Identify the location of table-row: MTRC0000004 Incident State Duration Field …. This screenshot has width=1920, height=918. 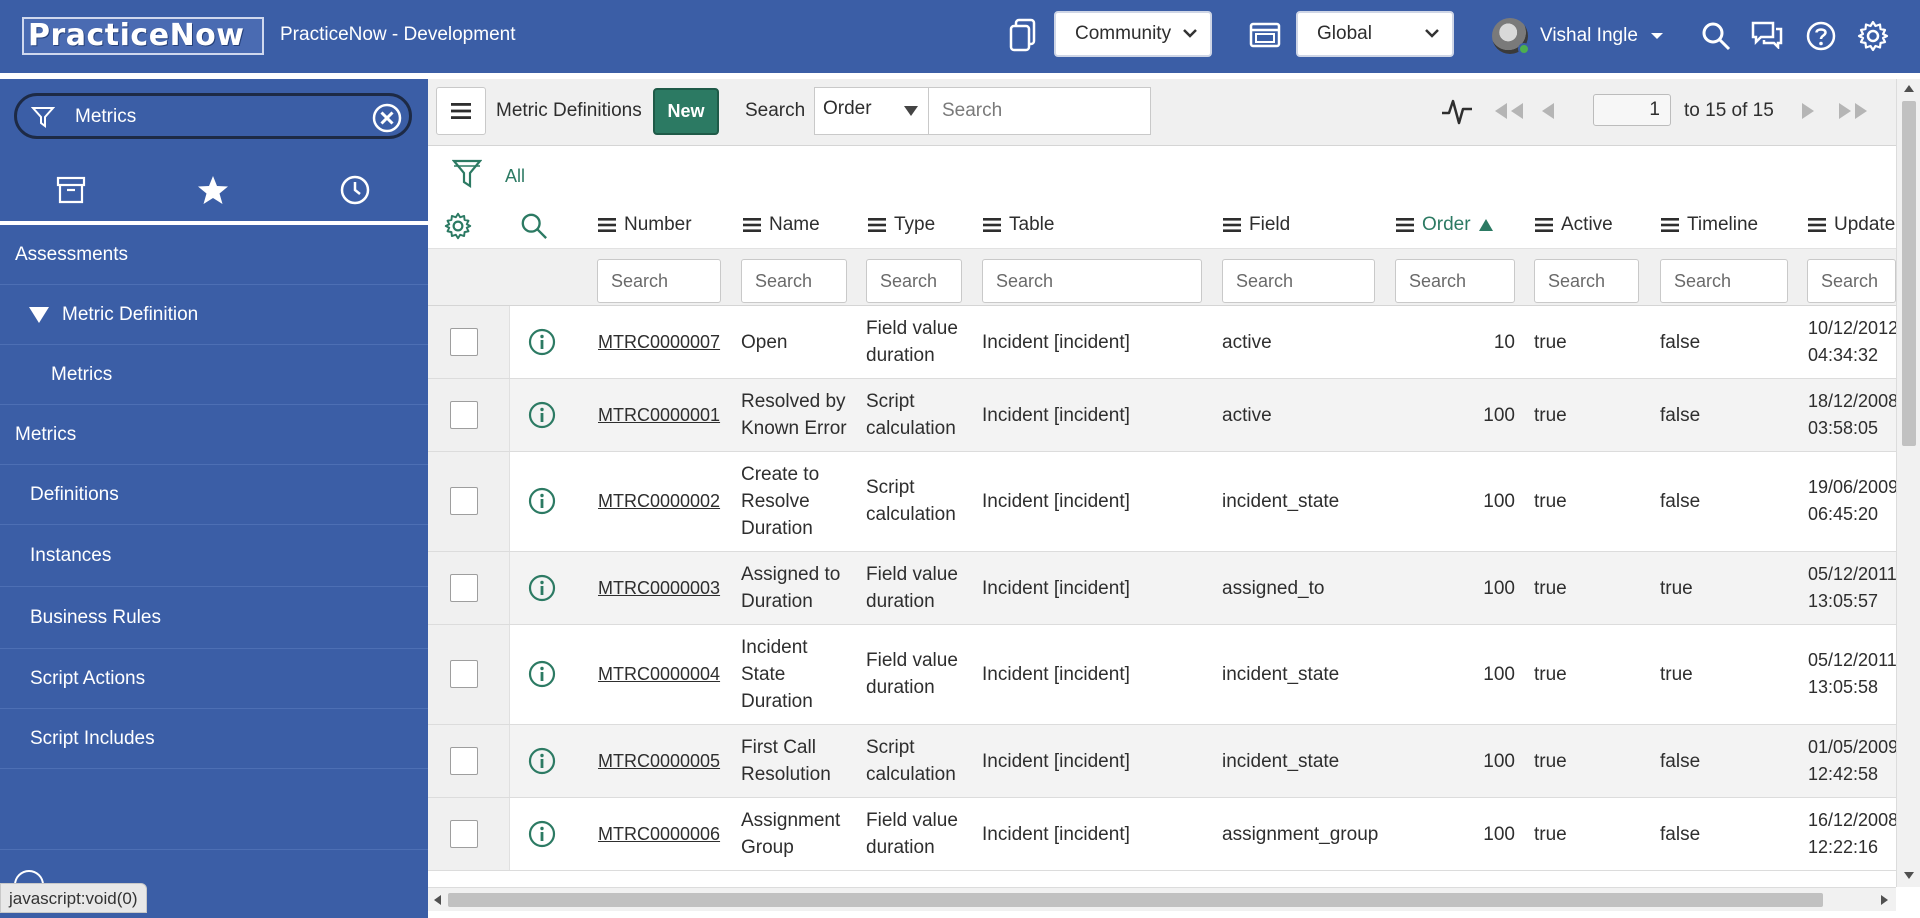
(1162, 675).